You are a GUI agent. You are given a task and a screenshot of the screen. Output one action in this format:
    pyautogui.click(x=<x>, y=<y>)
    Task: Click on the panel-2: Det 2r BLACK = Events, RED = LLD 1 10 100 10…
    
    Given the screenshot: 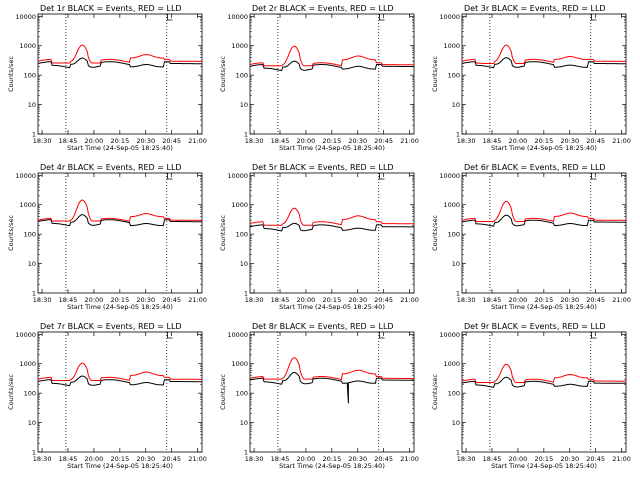 What is the action you would take?
    pyautogui.click(x=319, y=78)
    